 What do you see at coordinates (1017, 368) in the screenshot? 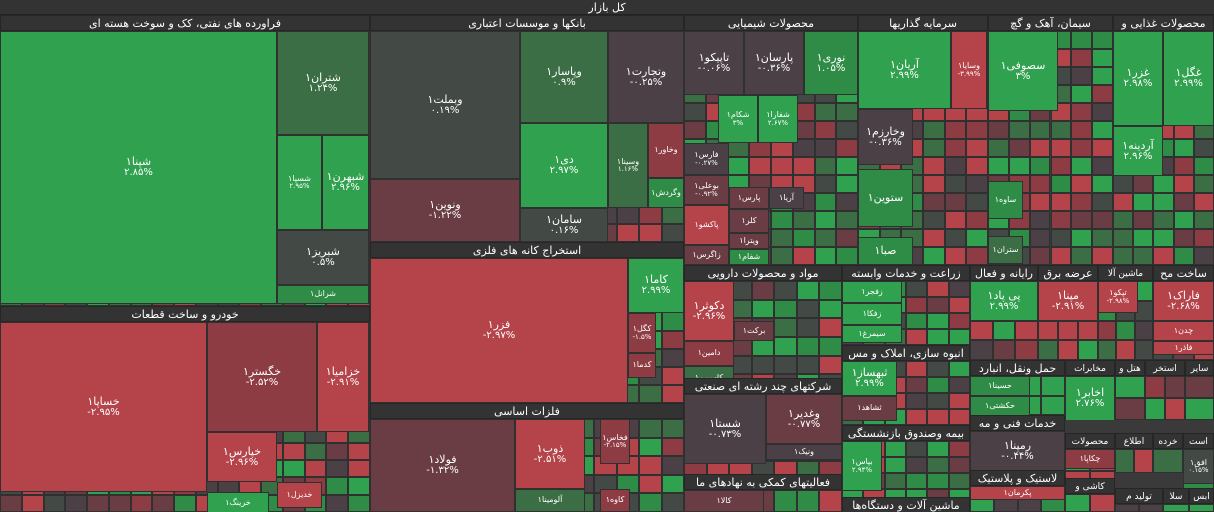
I see `sector-title: حمل ونقل، انبارد` at bounding box center [1017, 368].